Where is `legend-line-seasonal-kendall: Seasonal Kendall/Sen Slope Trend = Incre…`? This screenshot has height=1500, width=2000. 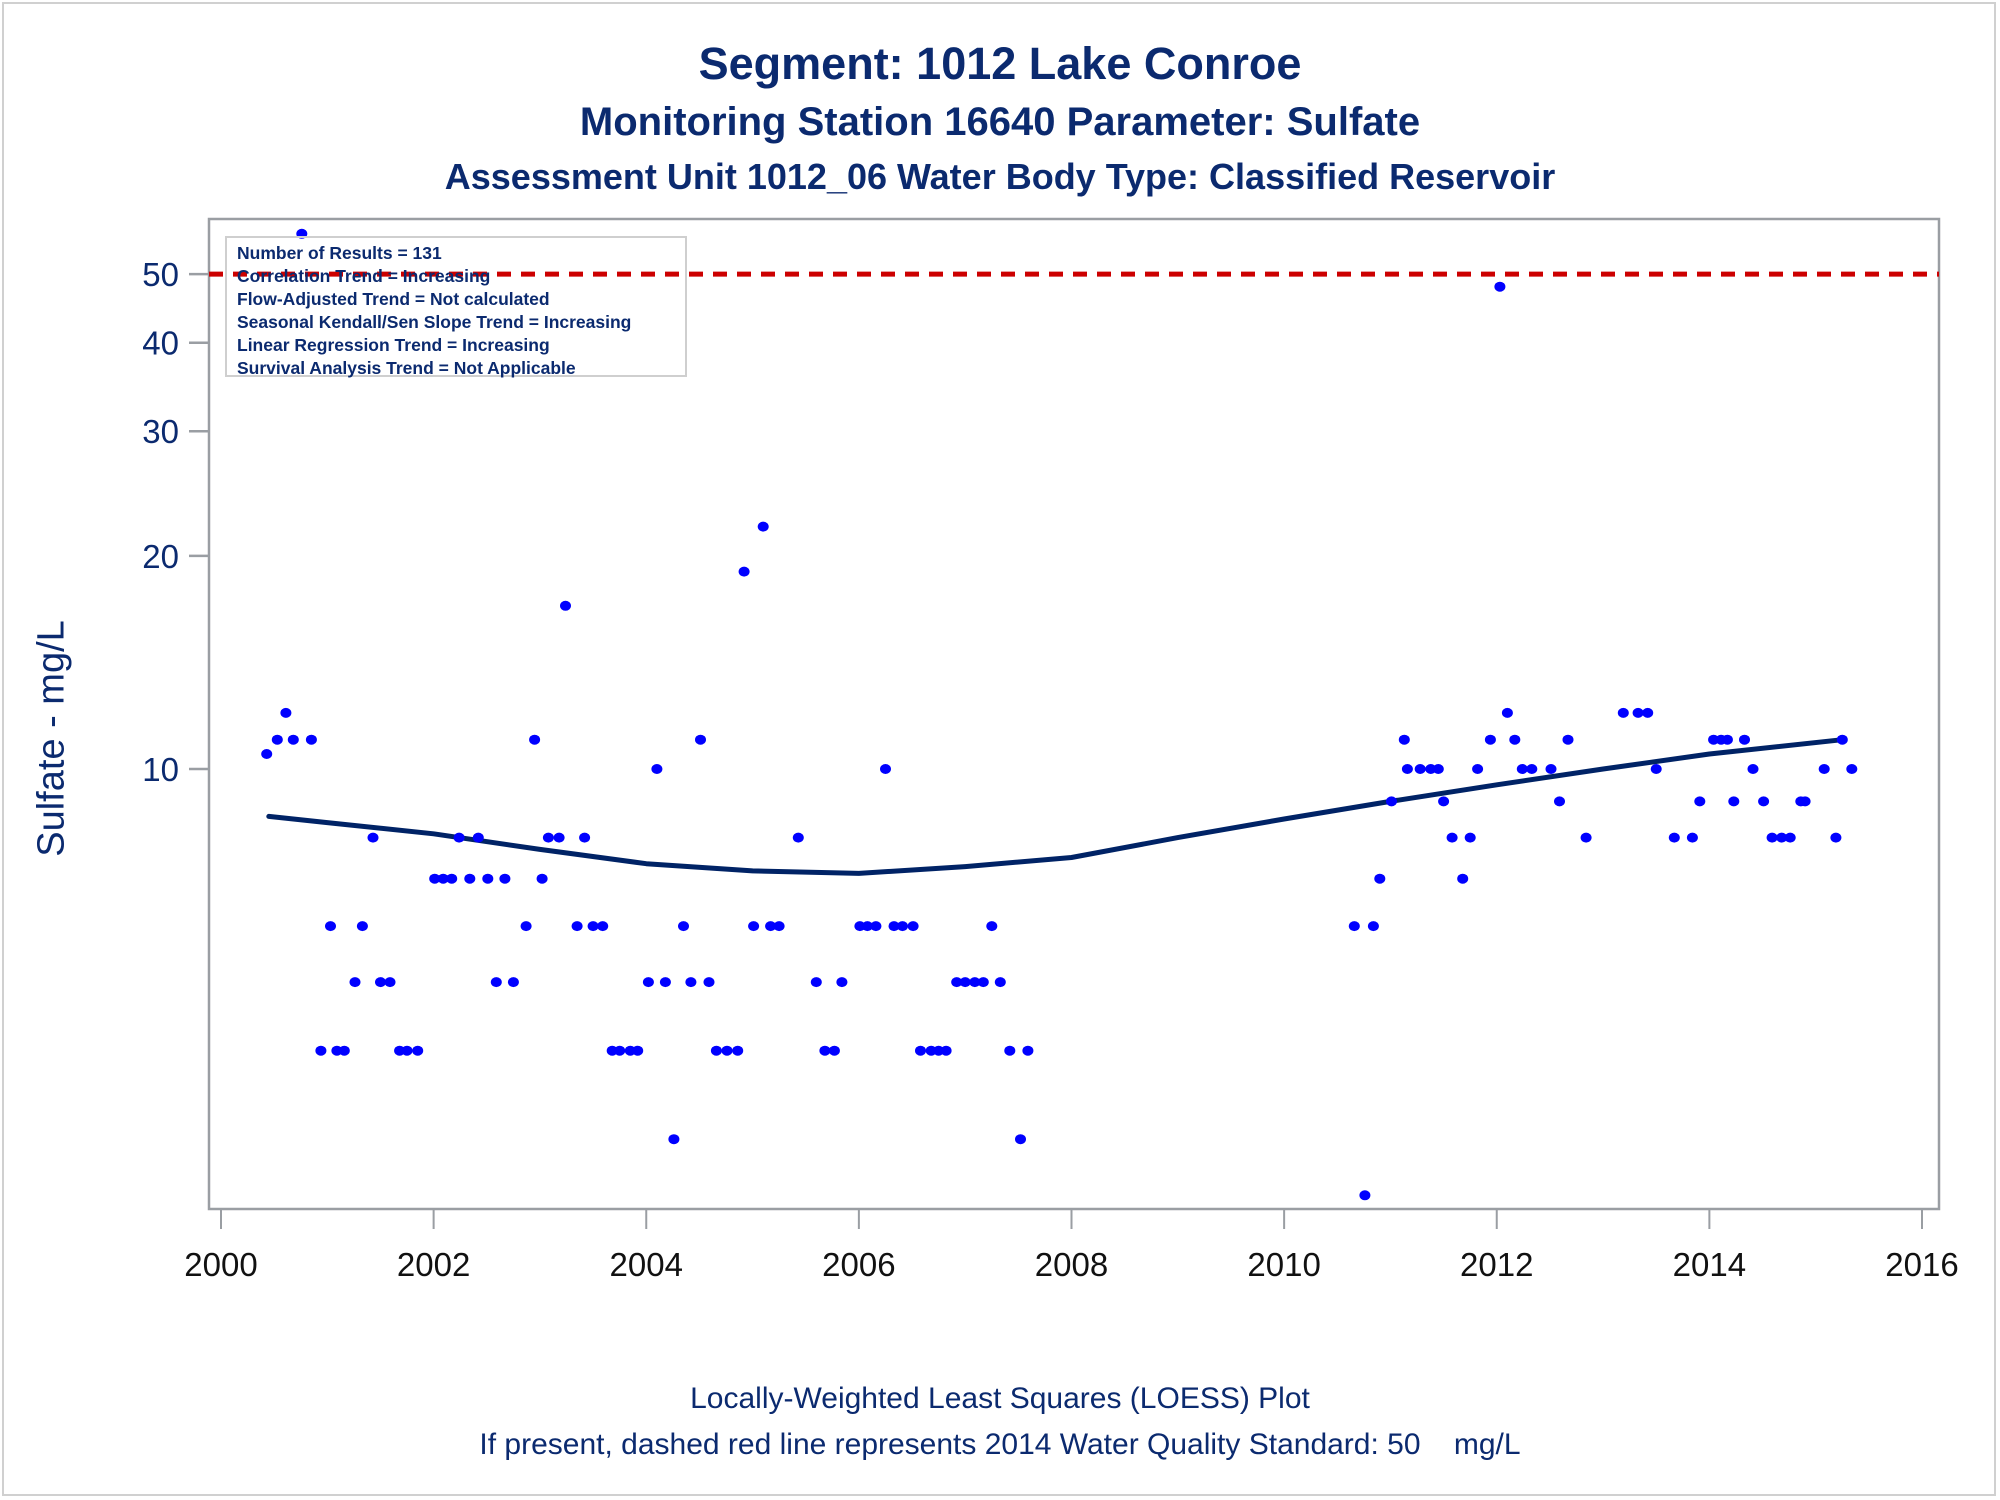 legend-line-seasonal-kendall: Seasonal Kendall/Sen Slope Trend = Incre… is located at coordinates (434, 322).